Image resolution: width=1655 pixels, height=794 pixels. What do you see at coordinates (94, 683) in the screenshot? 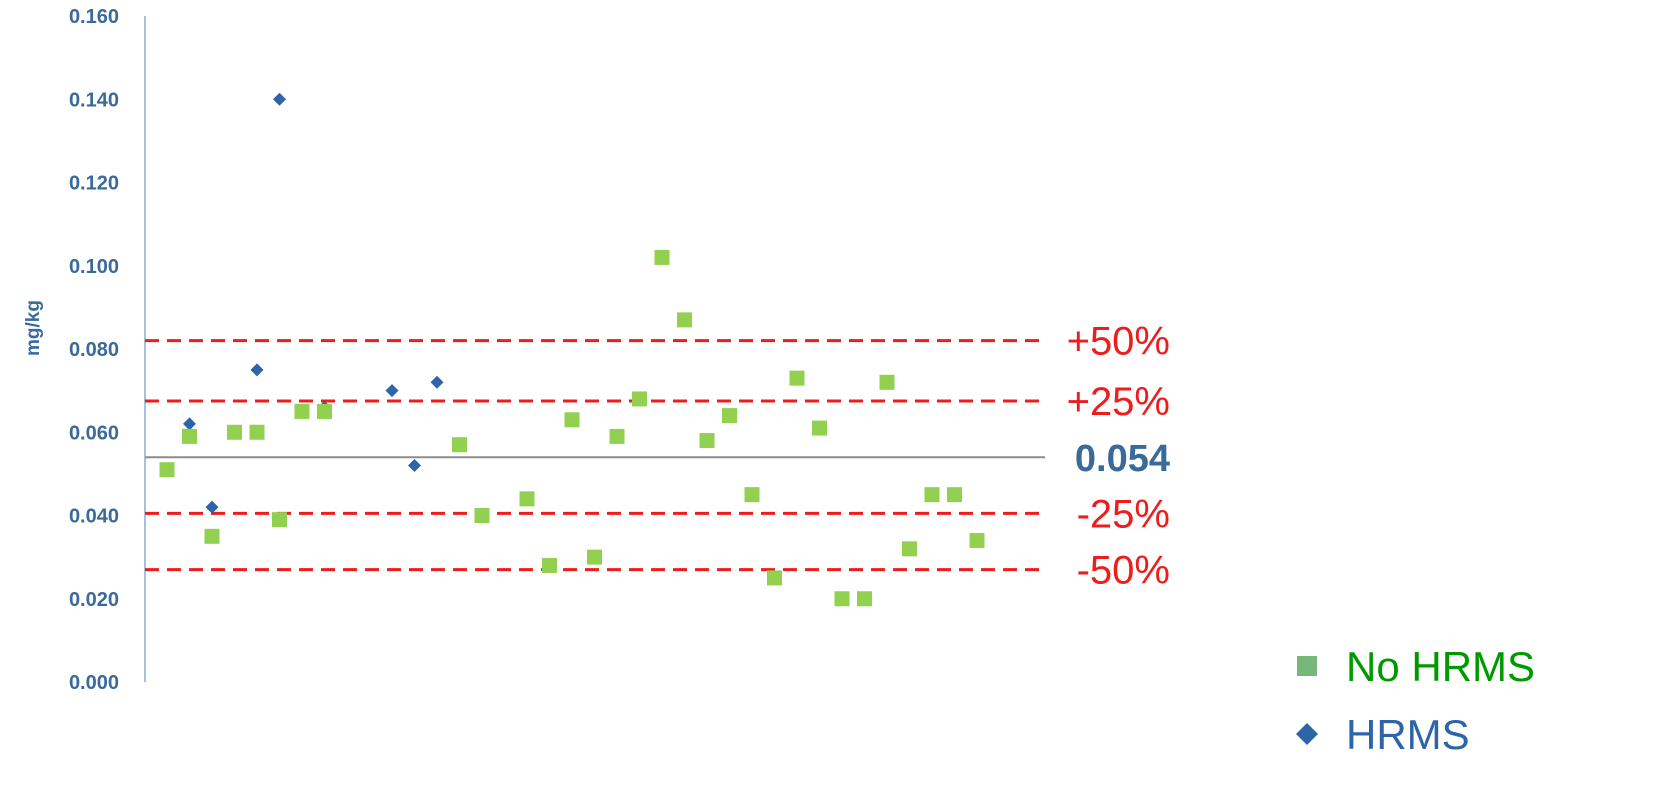
I see `y-tick-label: 0.000` at bounding box center [94, 683].